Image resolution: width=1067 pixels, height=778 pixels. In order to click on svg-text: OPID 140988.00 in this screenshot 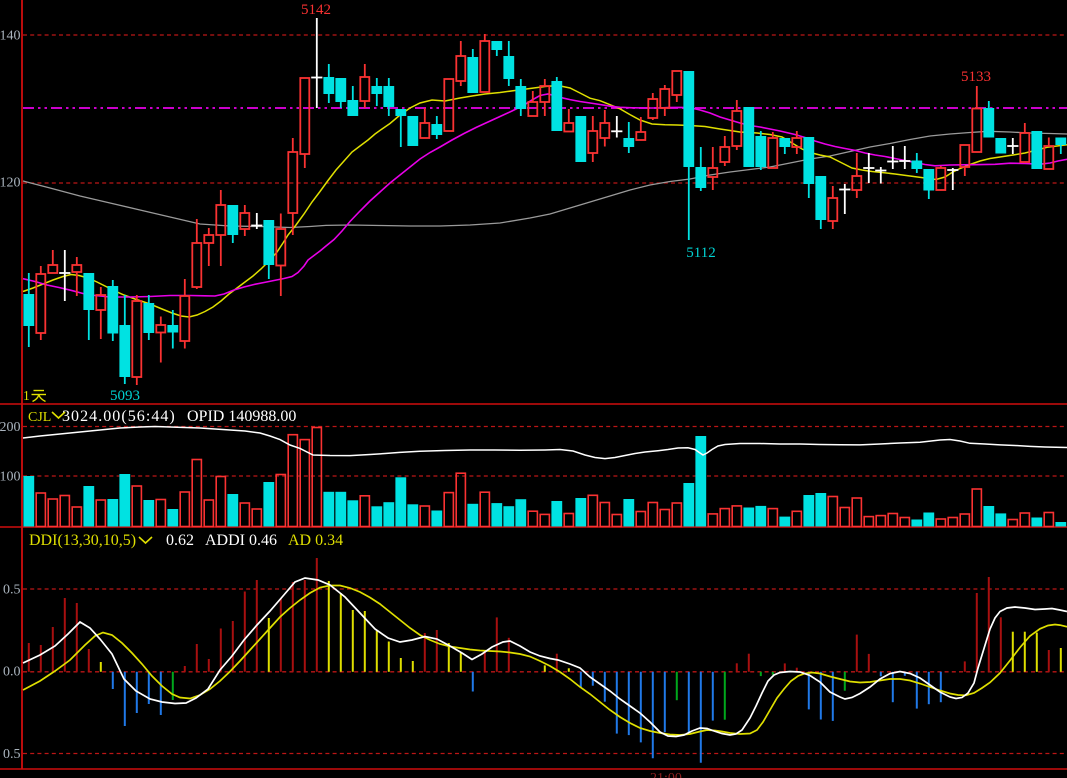, I will do `click(241, 416)`.